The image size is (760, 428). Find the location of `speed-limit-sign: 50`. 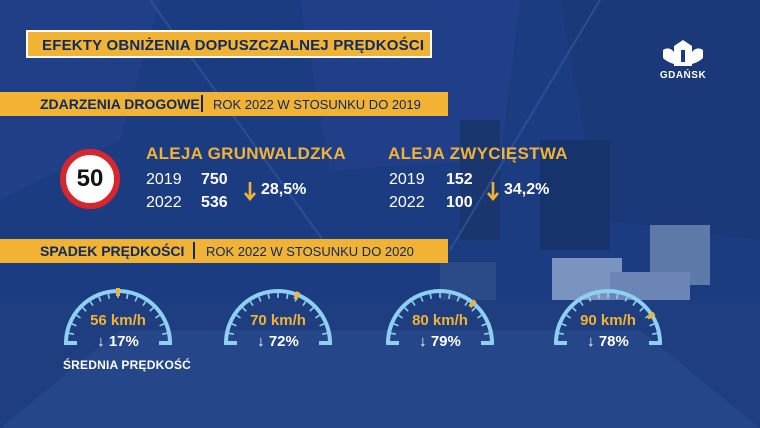

speed-limit-sign: 50 is located at coordinates (90, 179).